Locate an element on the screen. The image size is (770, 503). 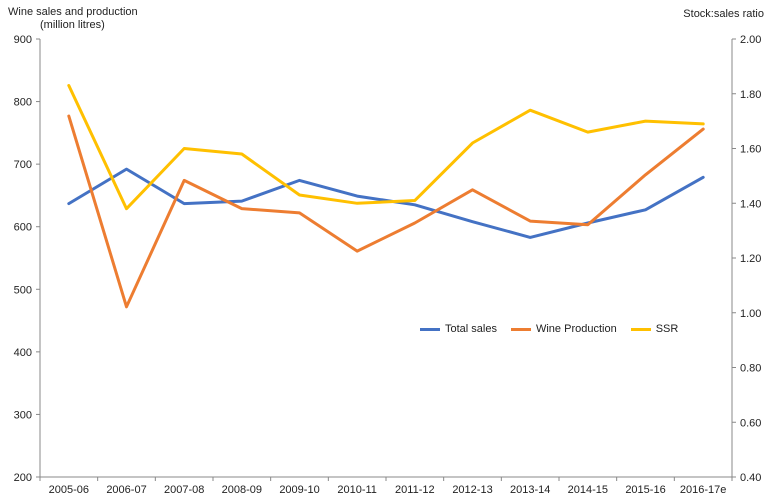
right-tick-label: 1.80 is located at coordinates (750, 95).